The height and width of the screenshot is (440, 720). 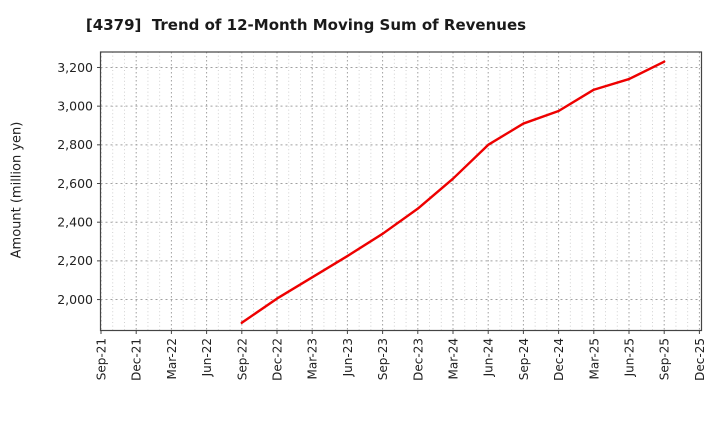 I want to click on y-tick-label: 3,000, so click(x=75, y=105).